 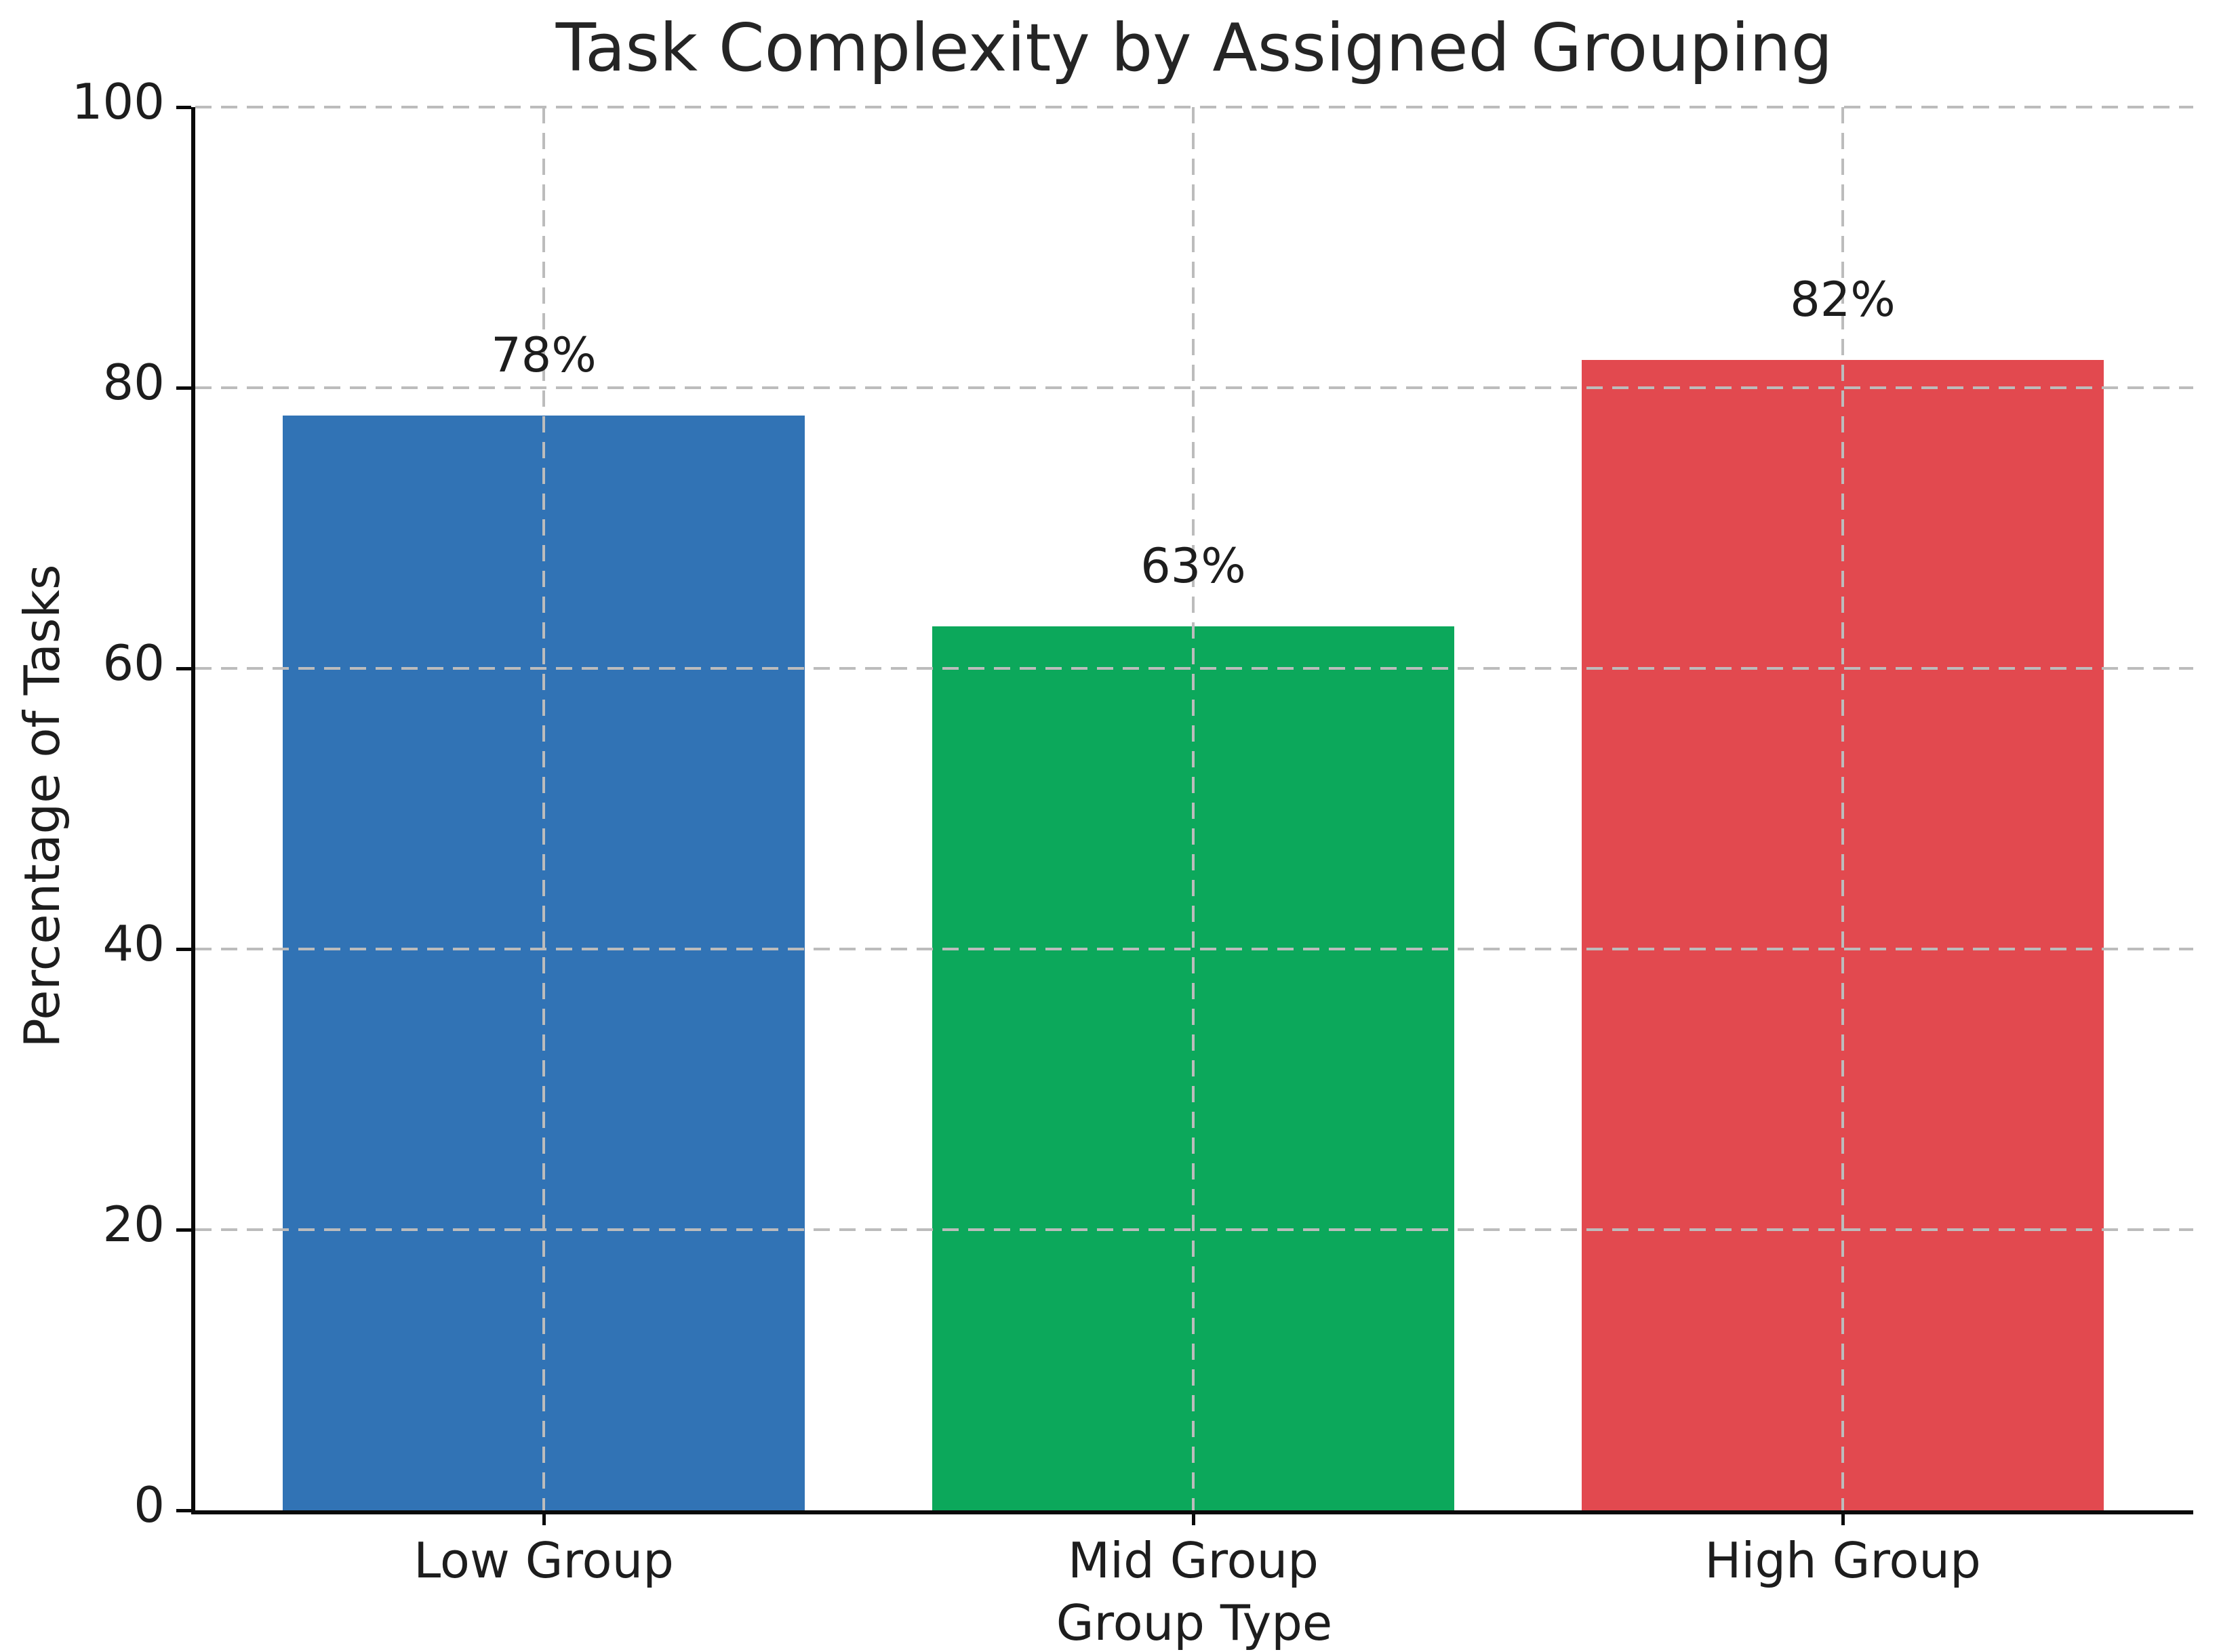 What do you see at coordinates (544, 1560) in the screenshot?
I see `x-tick-label-low-group: Low Group` at bounding box center [544, 1560].